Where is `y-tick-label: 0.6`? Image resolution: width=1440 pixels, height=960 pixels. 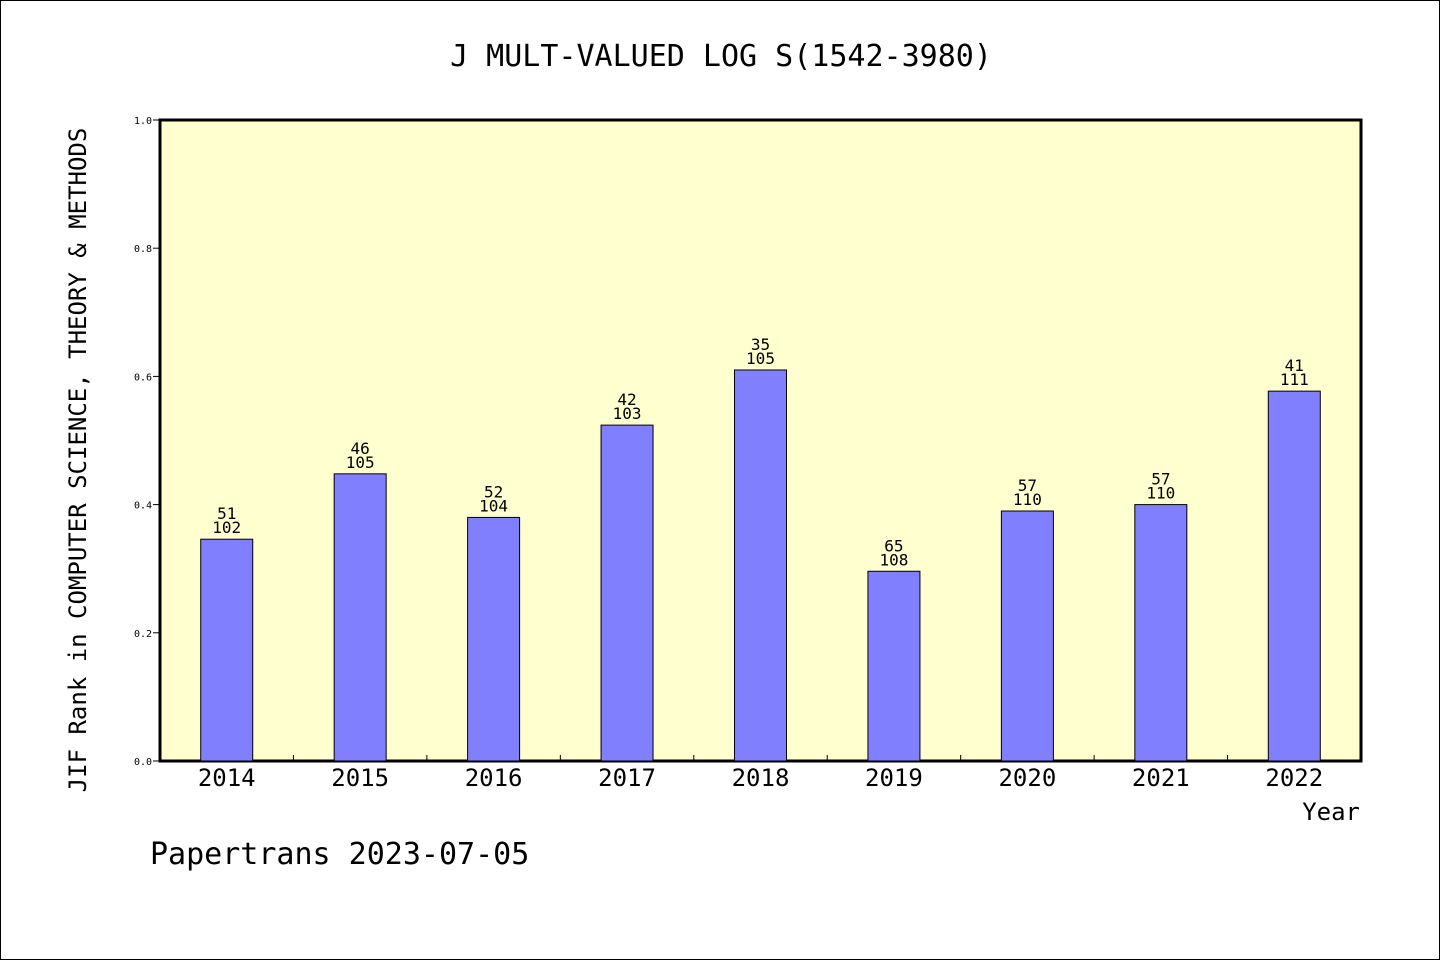 y-tick-label: 0.6 is located at coordinates (143, 377).